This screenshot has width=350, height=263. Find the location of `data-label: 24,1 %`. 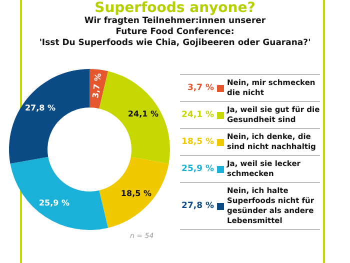

data-label: 24,1 % is located at coordinates (143, 114).